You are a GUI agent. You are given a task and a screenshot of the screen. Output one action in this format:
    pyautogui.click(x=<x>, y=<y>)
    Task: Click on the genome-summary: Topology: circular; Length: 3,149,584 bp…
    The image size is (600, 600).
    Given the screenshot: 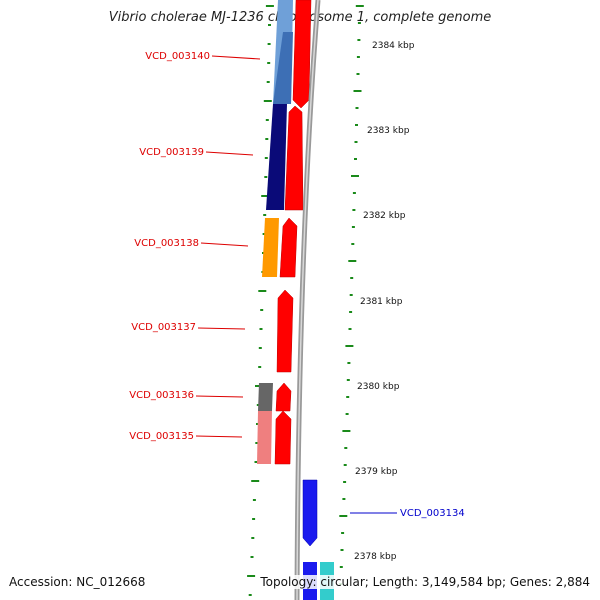 What is the action you would take?
    pyautogui.click(x=425, y=582)
    